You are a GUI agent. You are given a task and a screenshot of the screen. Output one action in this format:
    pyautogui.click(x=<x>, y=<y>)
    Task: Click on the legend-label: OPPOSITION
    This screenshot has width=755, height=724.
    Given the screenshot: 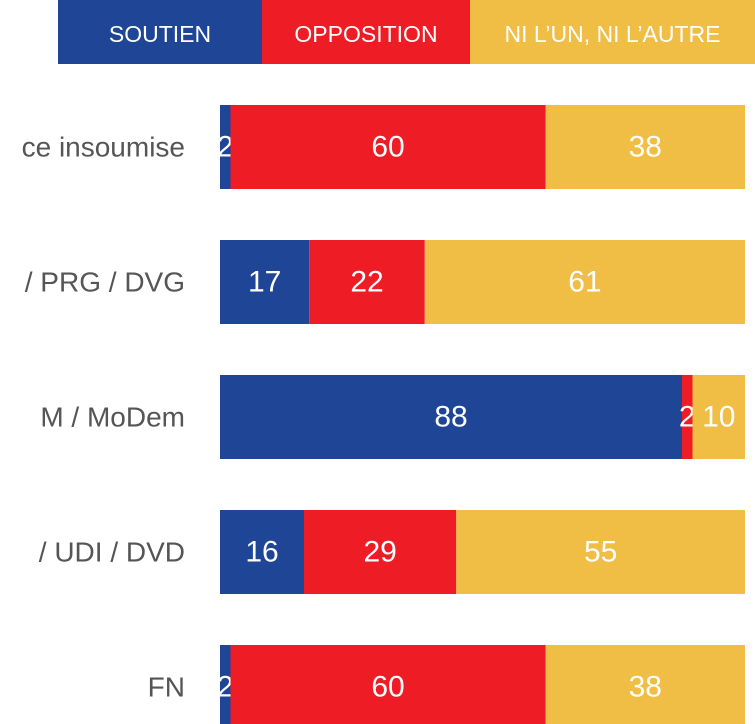 What is the action you would take?
    pyautogui.click(x=365, y=34)
    